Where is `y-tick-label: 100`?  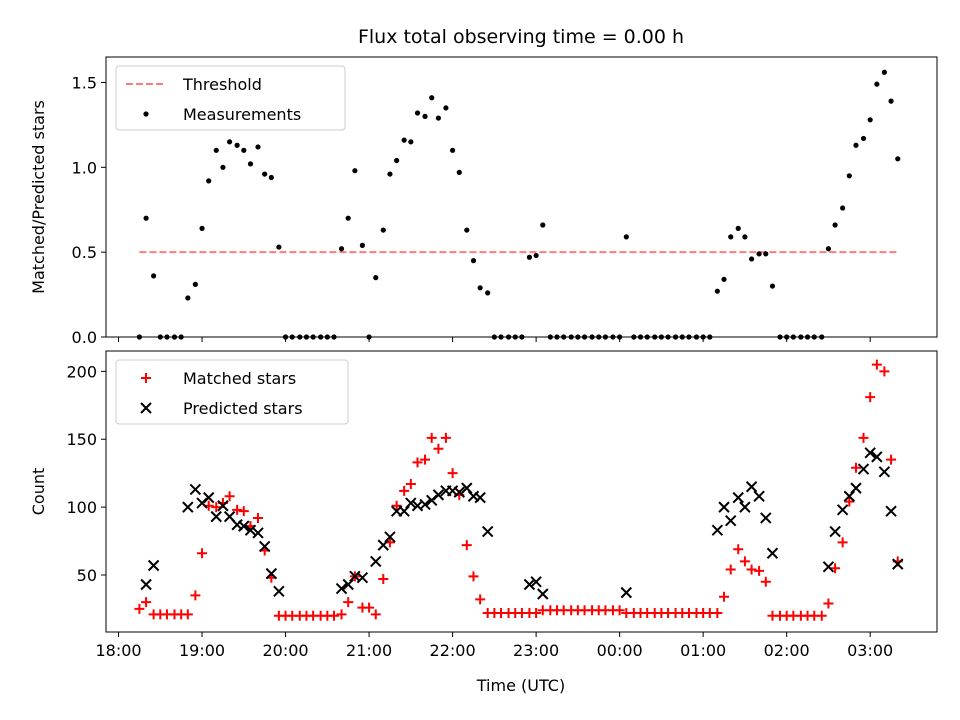 y-tick-label: 100 is located at coordinates (81, 507).